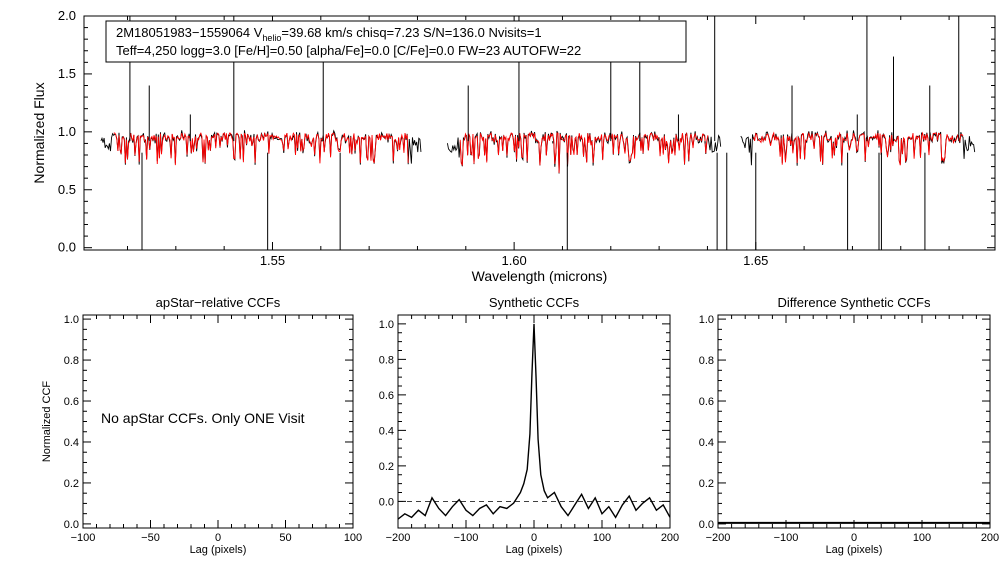  Describe the element at coordinates (854, 302) in the screenshot. I see `difference_ccf-title: Difference Synthetic CCFs` at that location.